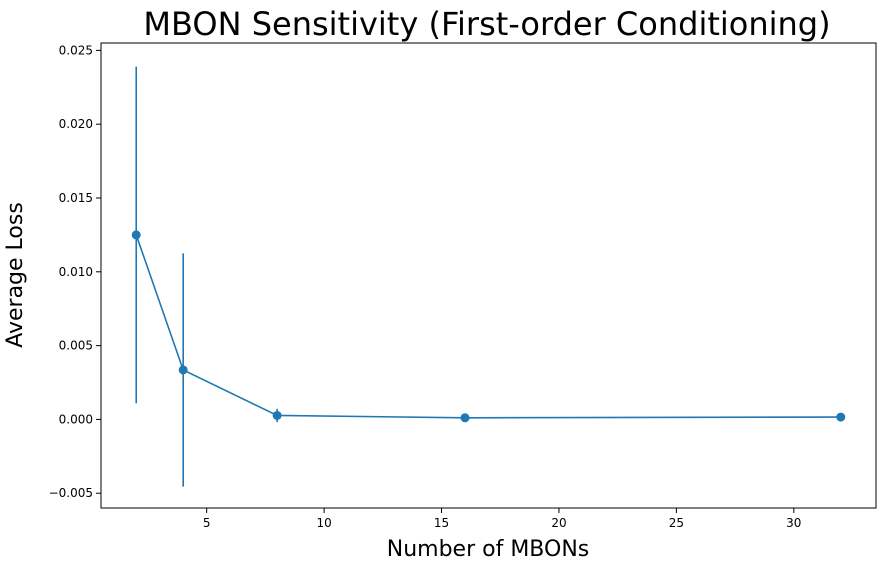 This screenshot has height=569, width=885. What do you see at coordinates (676, 523) in the screenshot?
I see `x-tick-label: 25` at bounding box center [676, 523].